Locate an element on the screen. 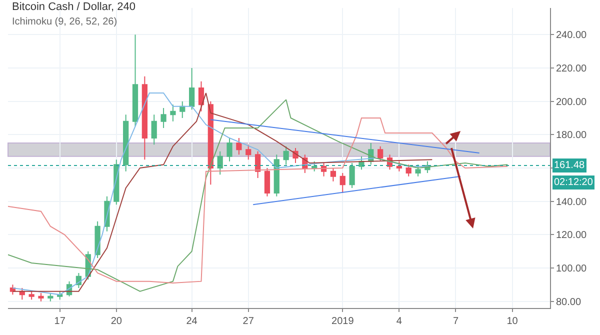 The height and width of the screenshot is (335, 600). y-tick-label: 80.00 is located at coordinates (569, 302).